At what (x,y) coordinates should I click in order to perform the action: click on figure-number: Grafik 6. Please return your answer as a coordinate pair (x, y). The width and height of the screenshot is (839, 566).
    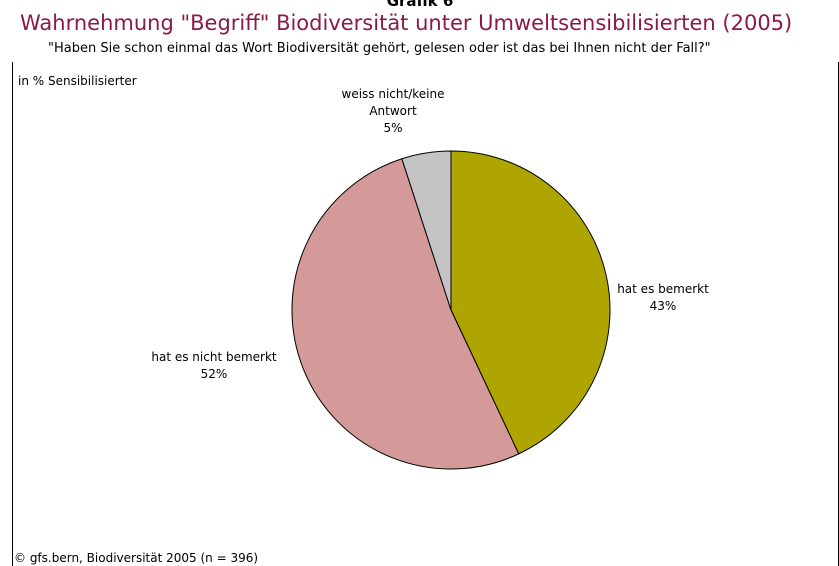
    Looking at the image, I should click on (420, 5).